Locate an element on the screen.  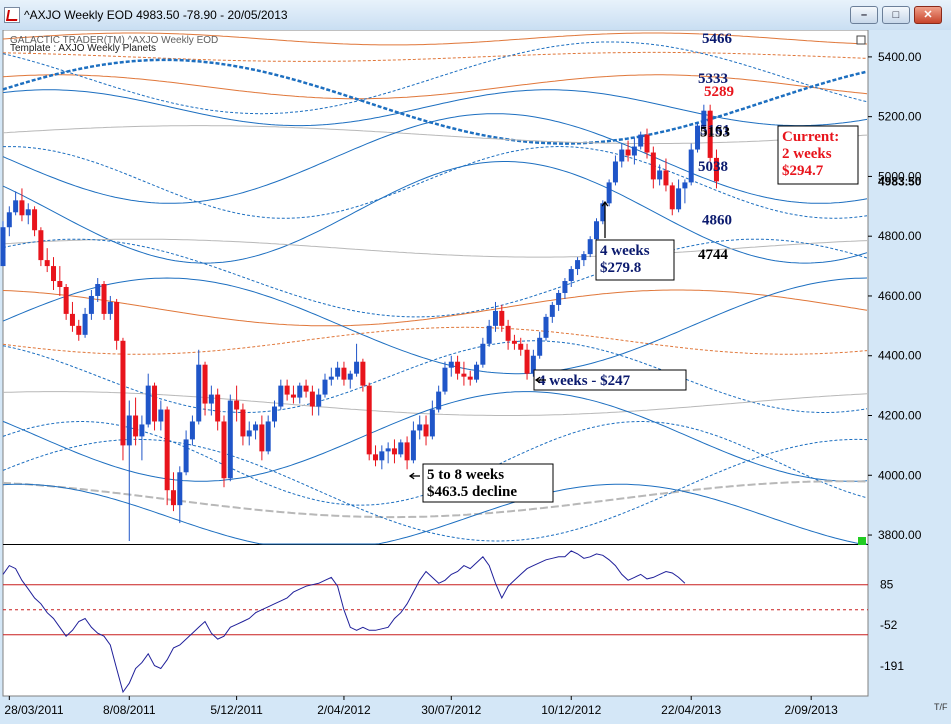
level-label: 4744 is located at coordinates (713, 255).